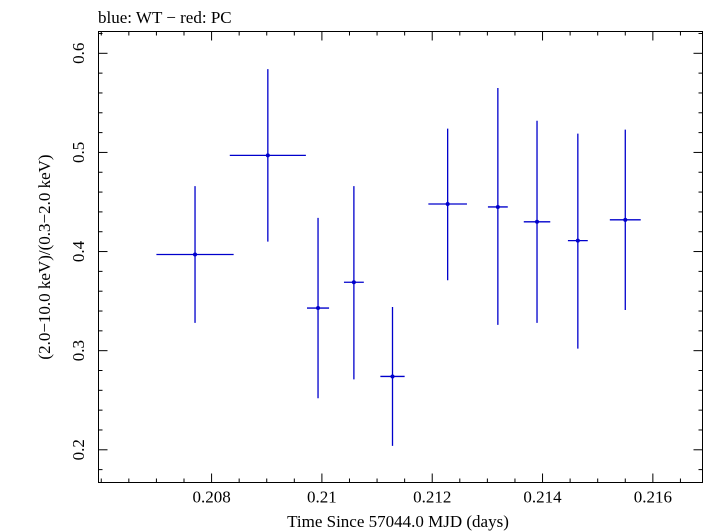  I want to click on x-tick-label: 0.214, so click(542, 497).